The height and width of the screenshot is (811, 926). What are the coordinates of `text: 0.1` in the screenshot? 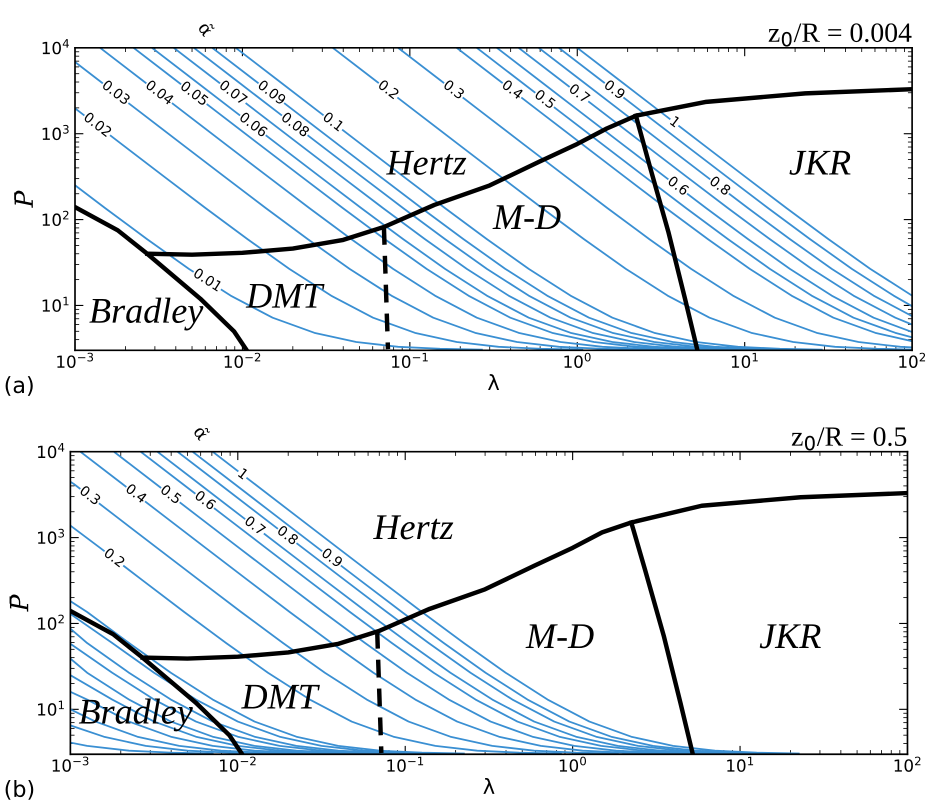 It's located at (333, 121).